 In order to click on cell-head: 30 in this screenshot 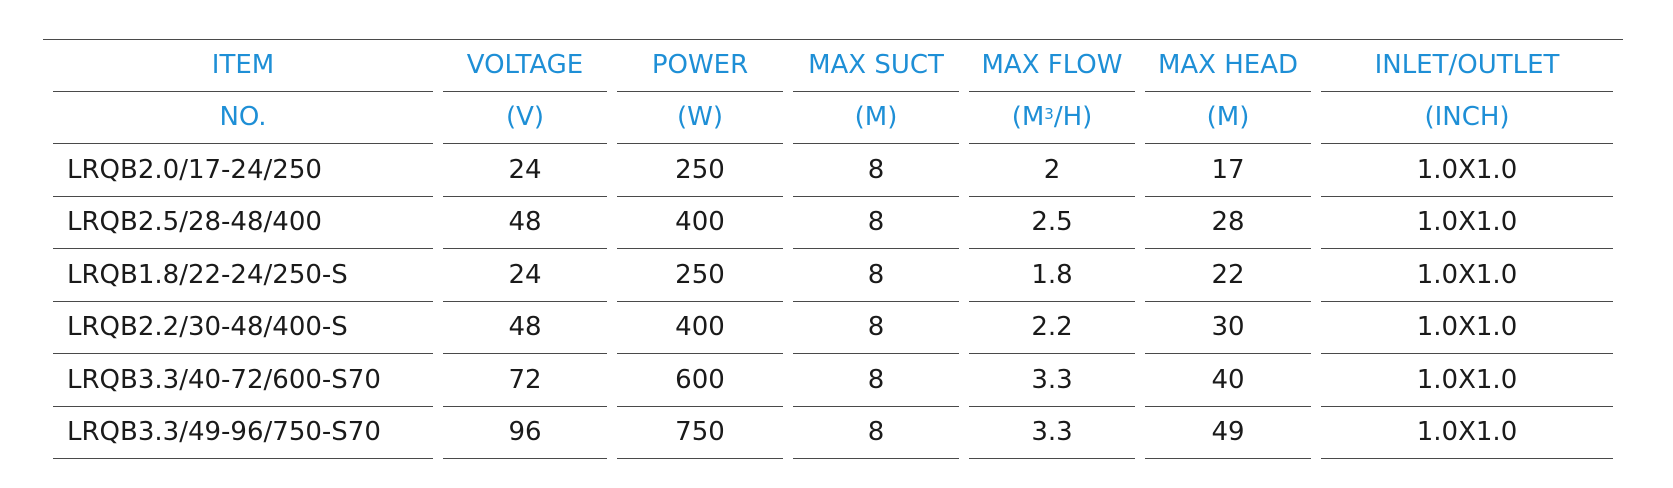, I will do `click(1228, 328)`.